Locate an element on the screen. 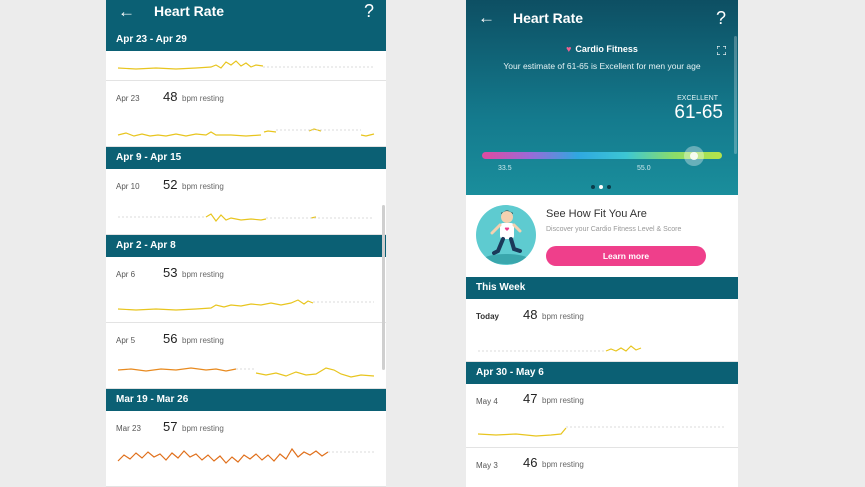 The width and height of the screenshot is (865, 487). week-header: Apr 23 - Apr 29 is located at coordinates (246, 40).